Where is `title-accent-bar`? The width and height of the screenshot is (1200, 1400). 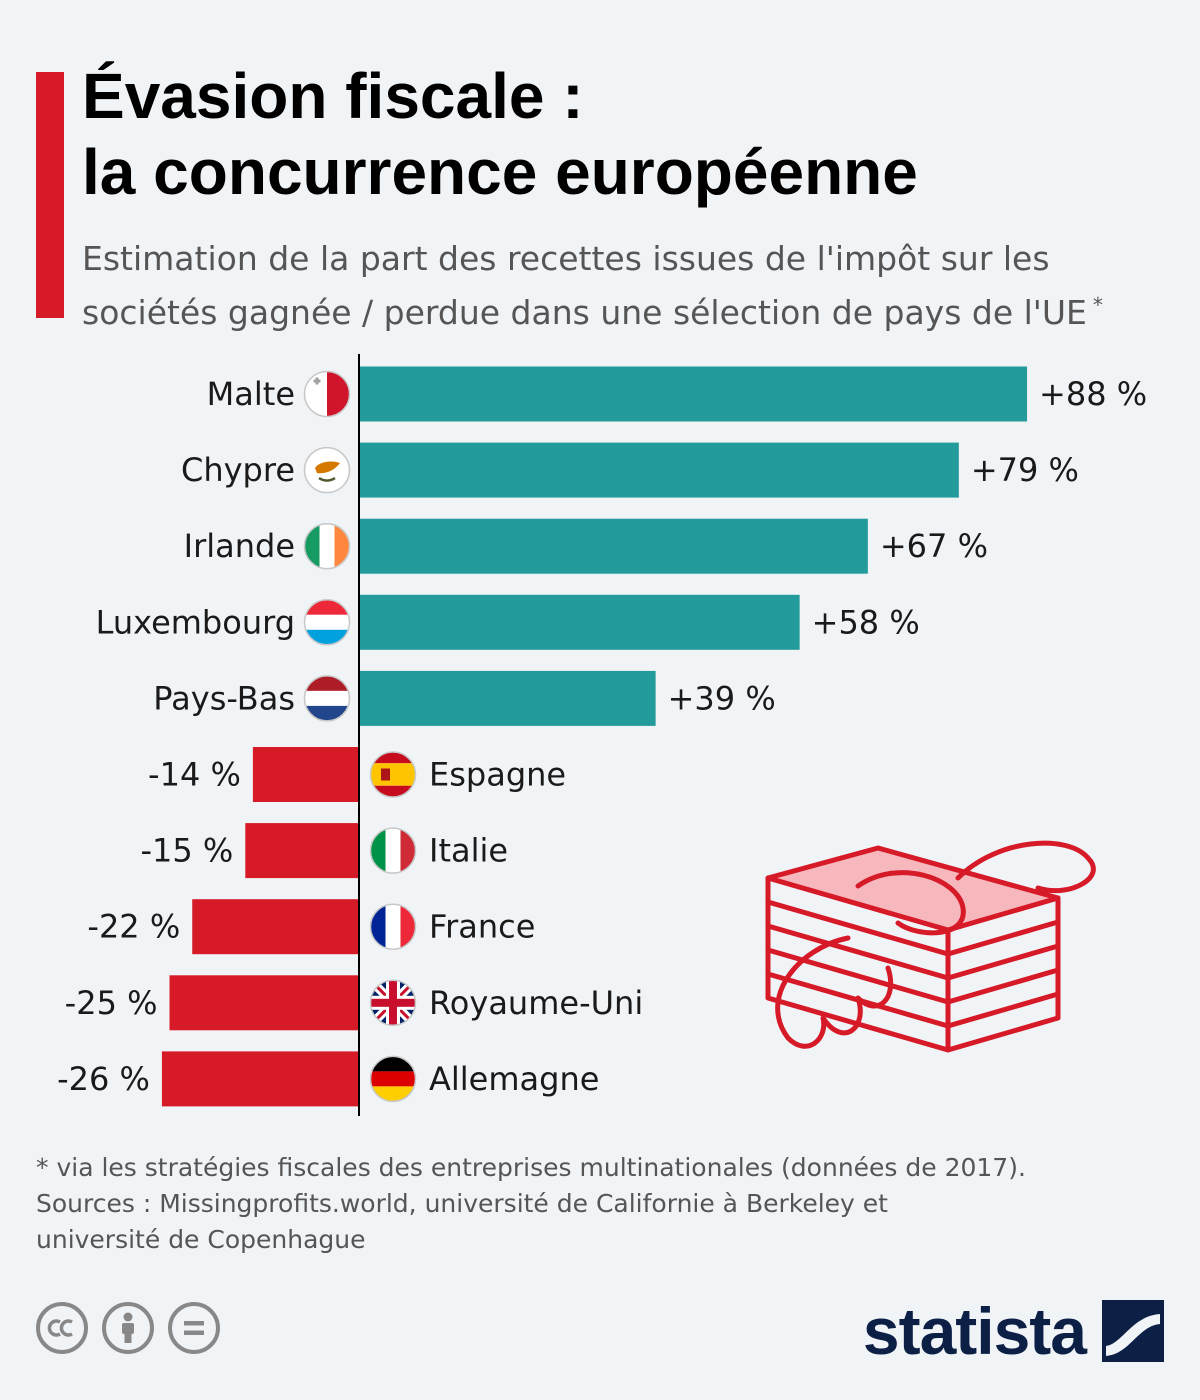 title-accent-bar is located at coordinates (50, 195).